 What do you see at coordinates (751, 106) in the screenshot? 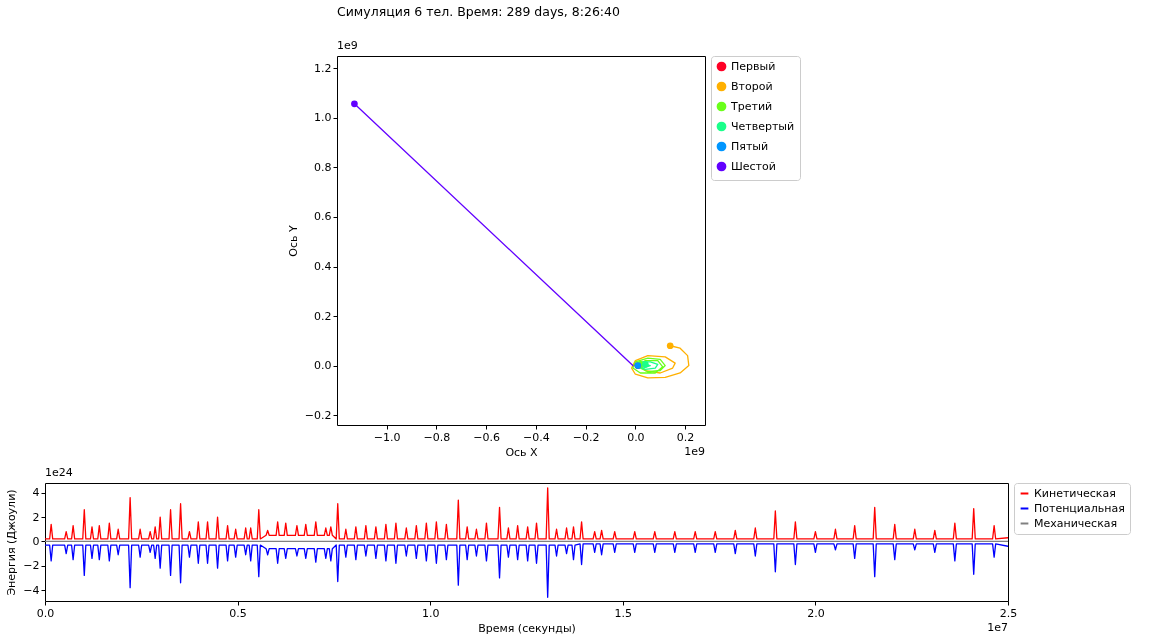
I see `legend-label: Третий` at bounding box center [751, 106].